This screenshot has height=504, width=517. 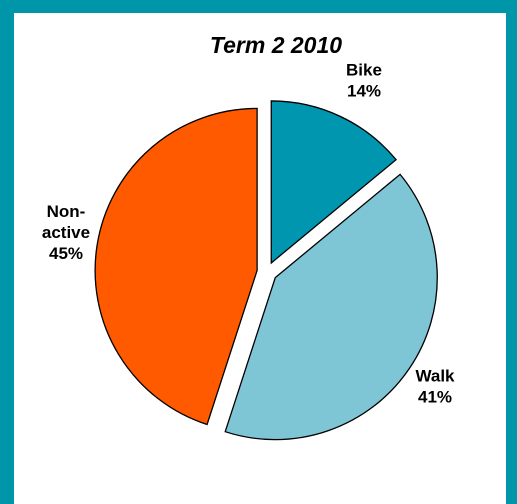 What do you see at coordinates (364, 81) in the screenshot?
I see `slice-label-bike: Bike 14%` at bounding box center [364, 81].